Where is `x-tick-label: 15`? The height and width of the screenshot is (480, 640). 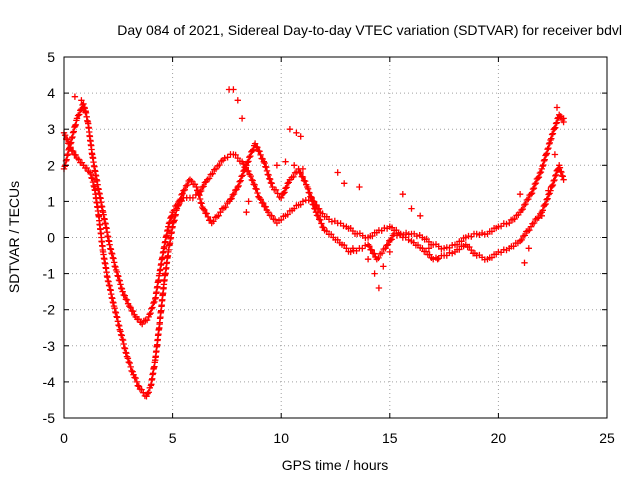 x-tick-label: 15 is located at coordinates (390, 438).